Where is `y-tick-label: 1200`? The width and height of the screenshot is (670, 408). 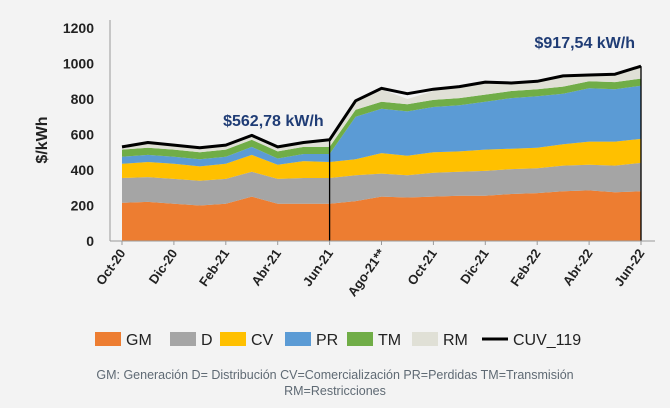 y-tick-label: 1200 is located at coordinates (78, 28).